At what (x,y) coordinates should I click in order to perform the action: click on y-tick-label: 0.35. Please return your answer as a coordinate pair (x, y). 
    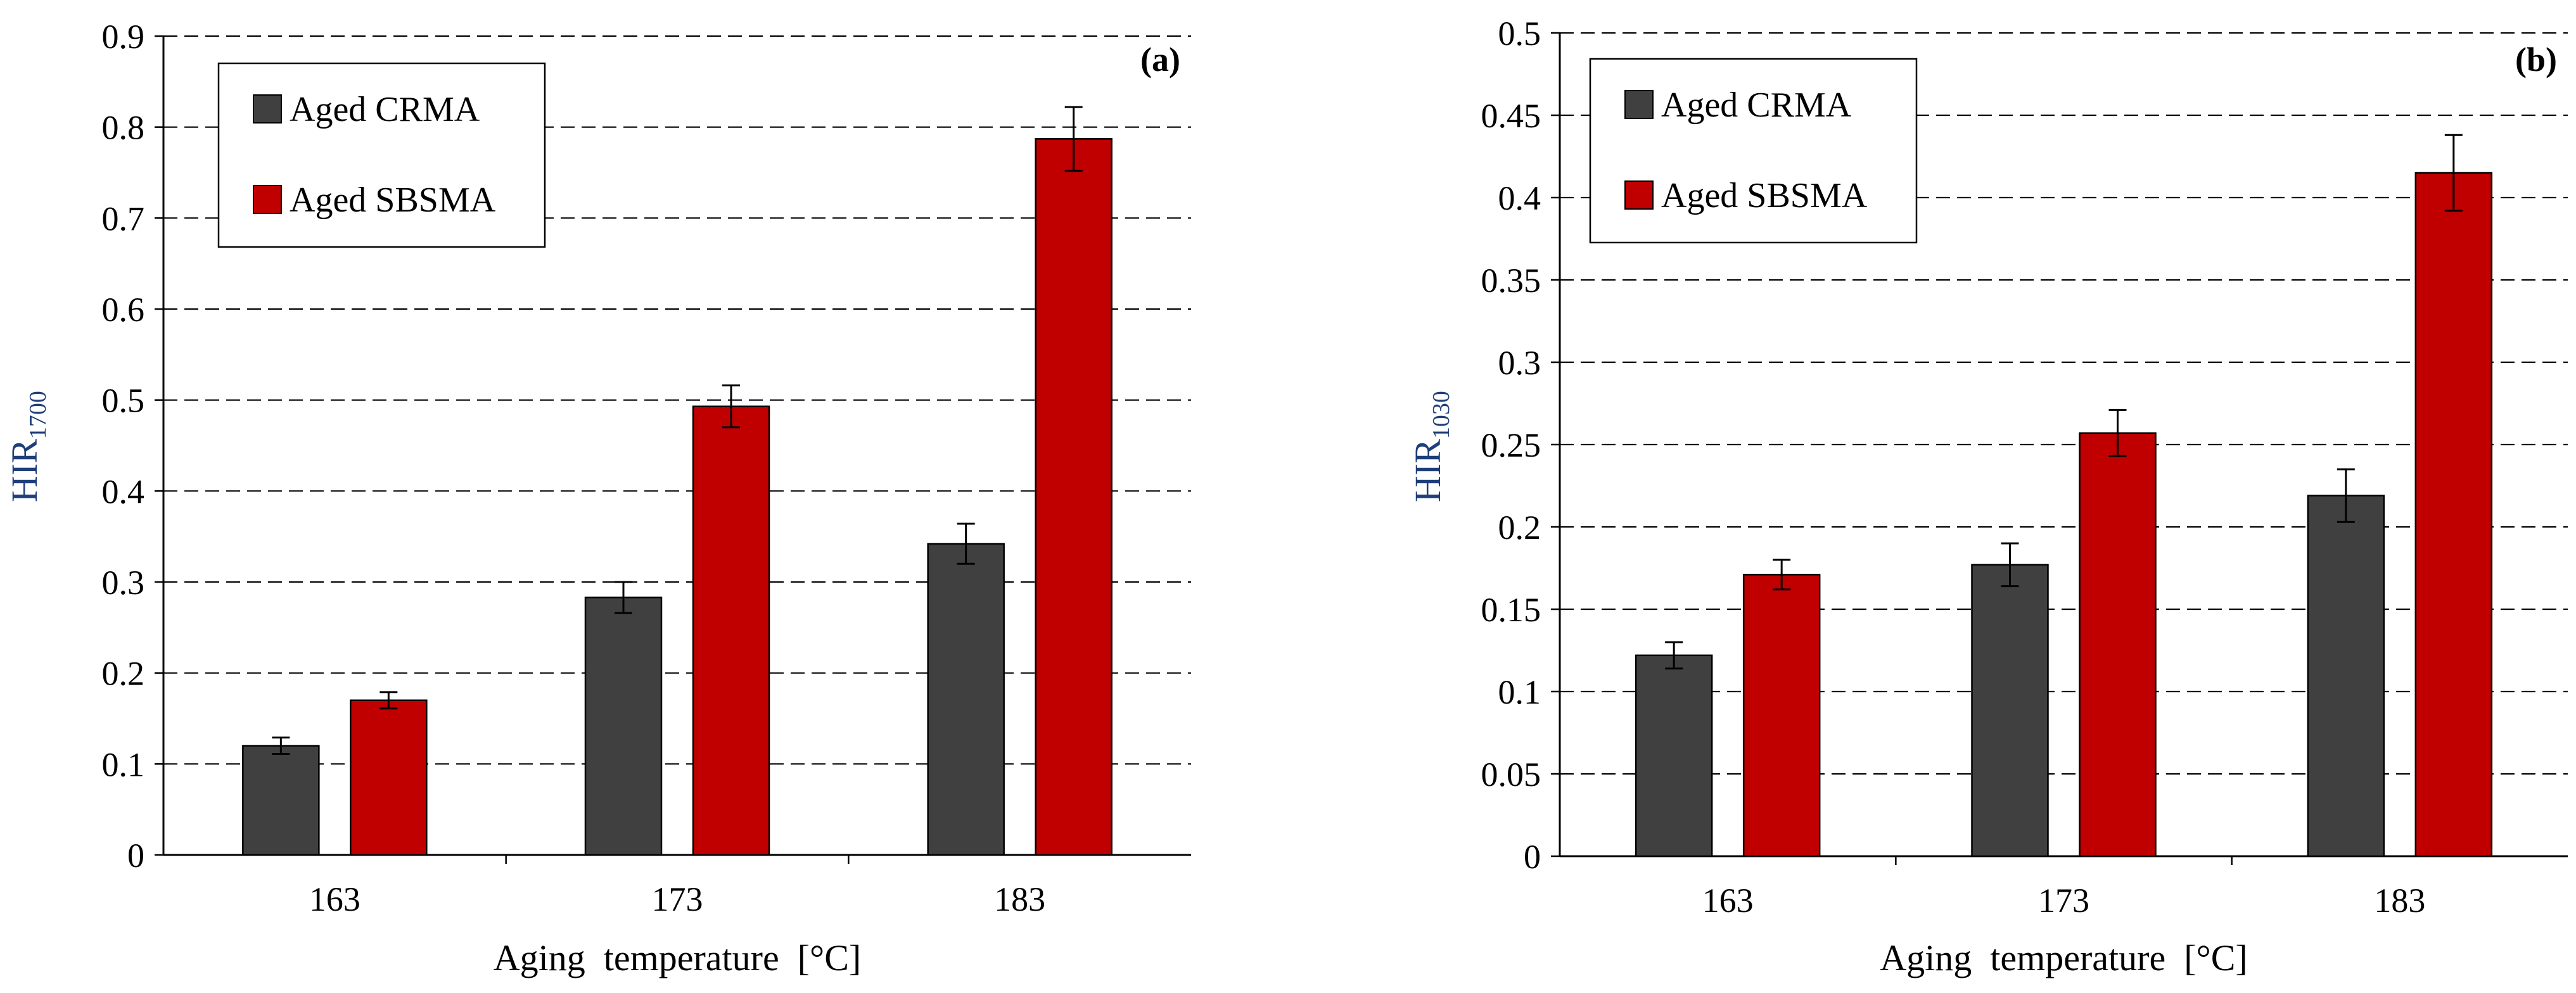
    Looking at the image, I should click on (1511, 281).